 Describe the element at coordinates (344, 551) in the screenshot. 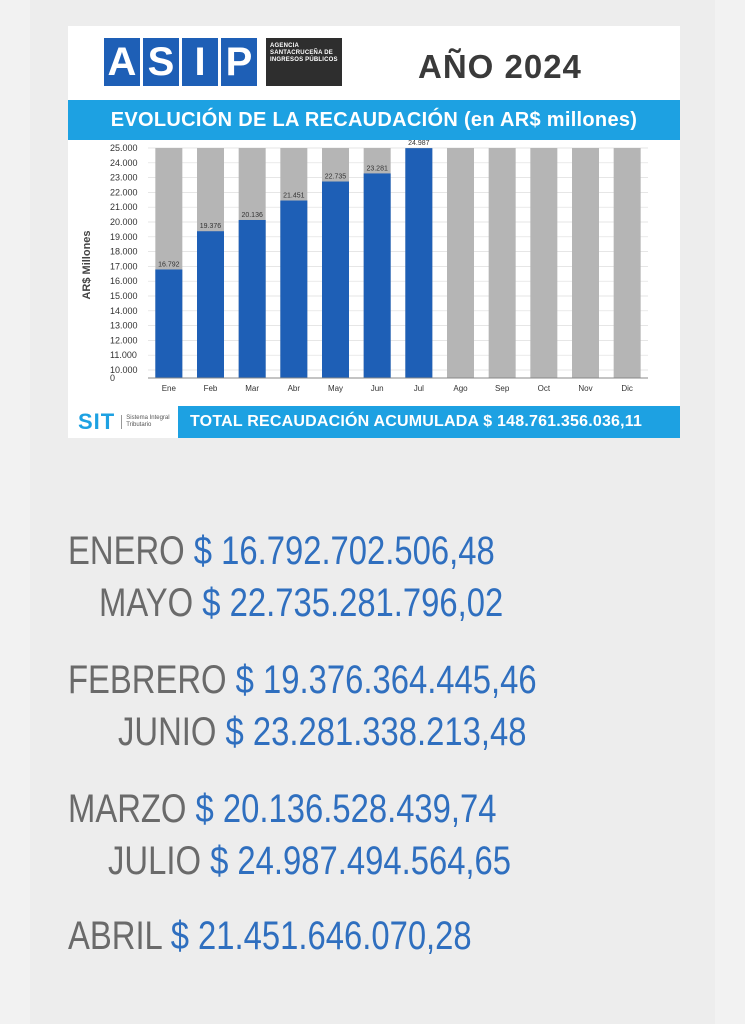

I see `summary-amount: $ 16.792.702.506,48` at that location.